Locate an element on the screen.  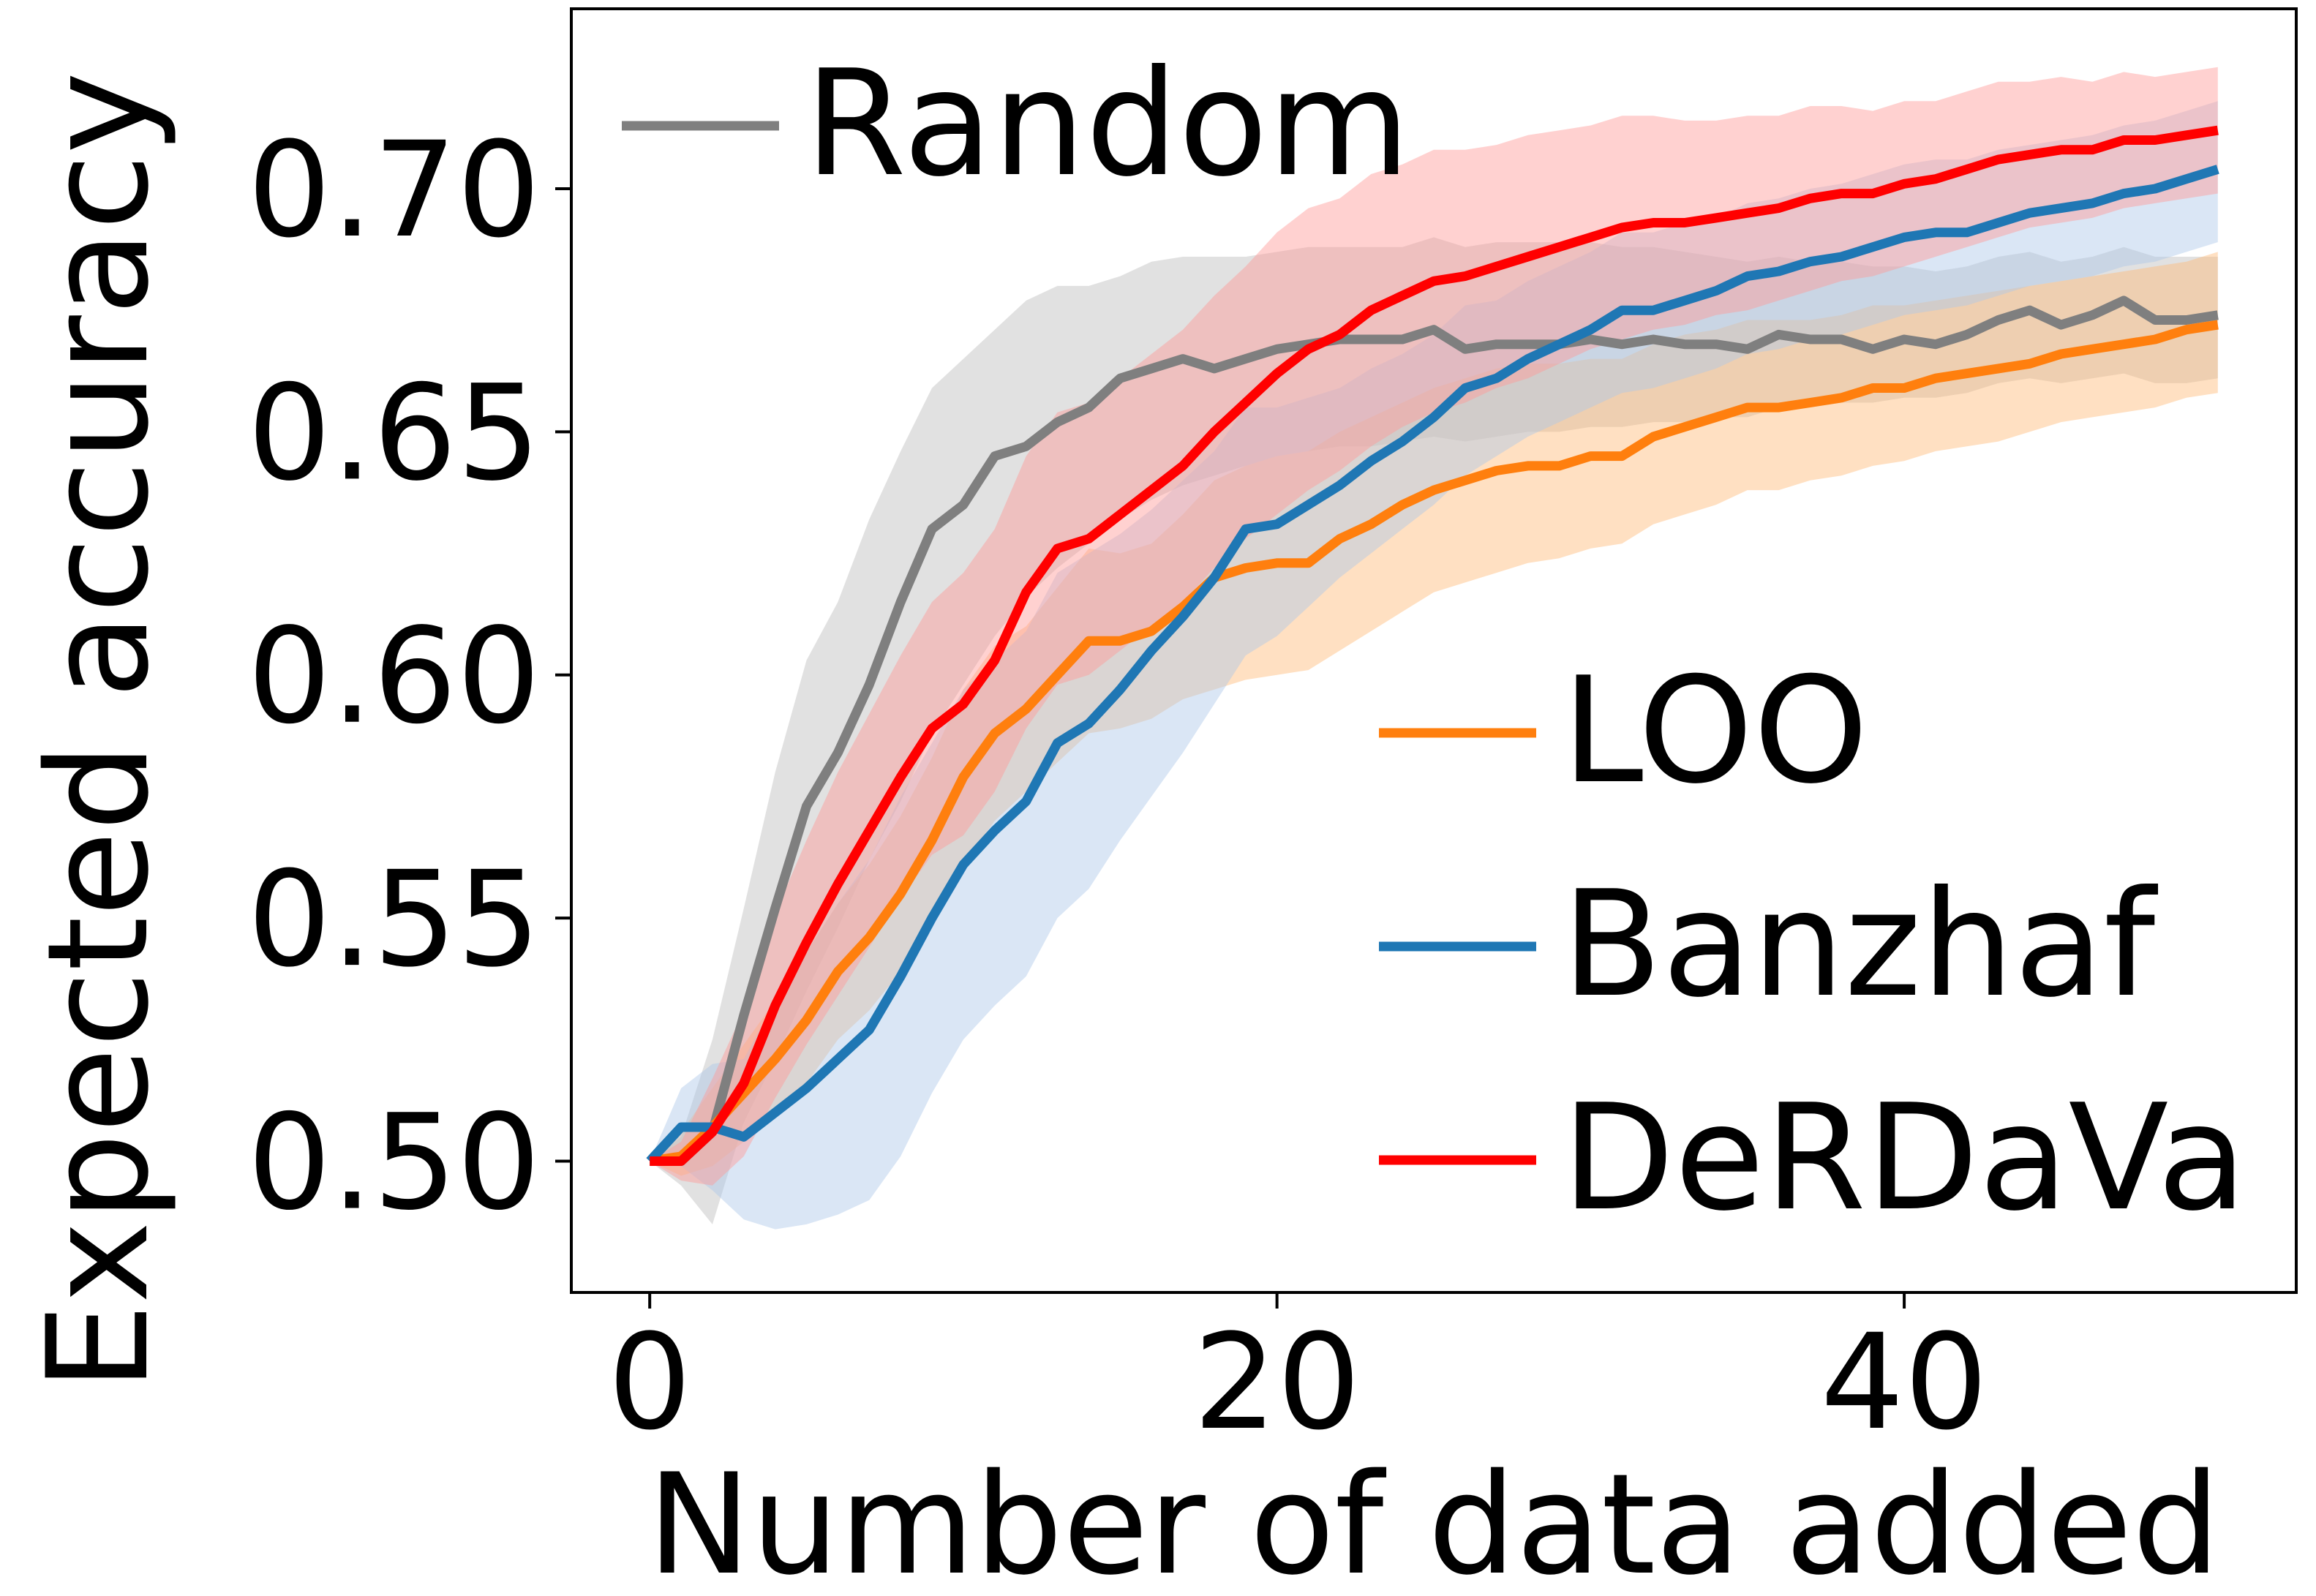
legend-label-banzhaf: Banzhaf is located at coordinates (1860, 945).